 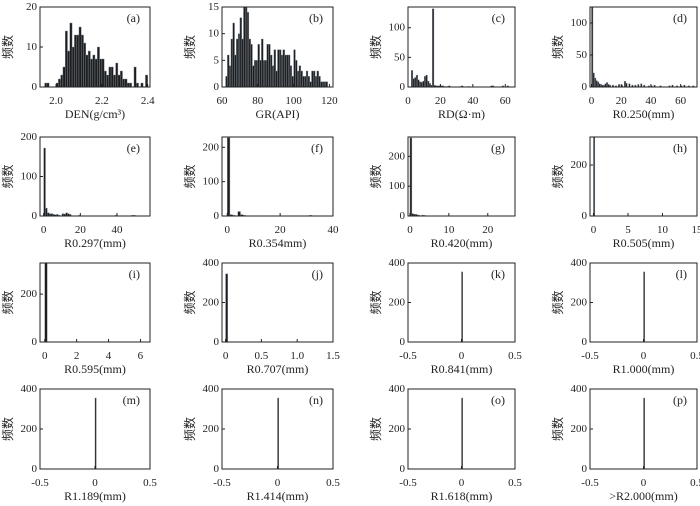 I want to click on y-tick-label: 5, so click(x=217, y=60).